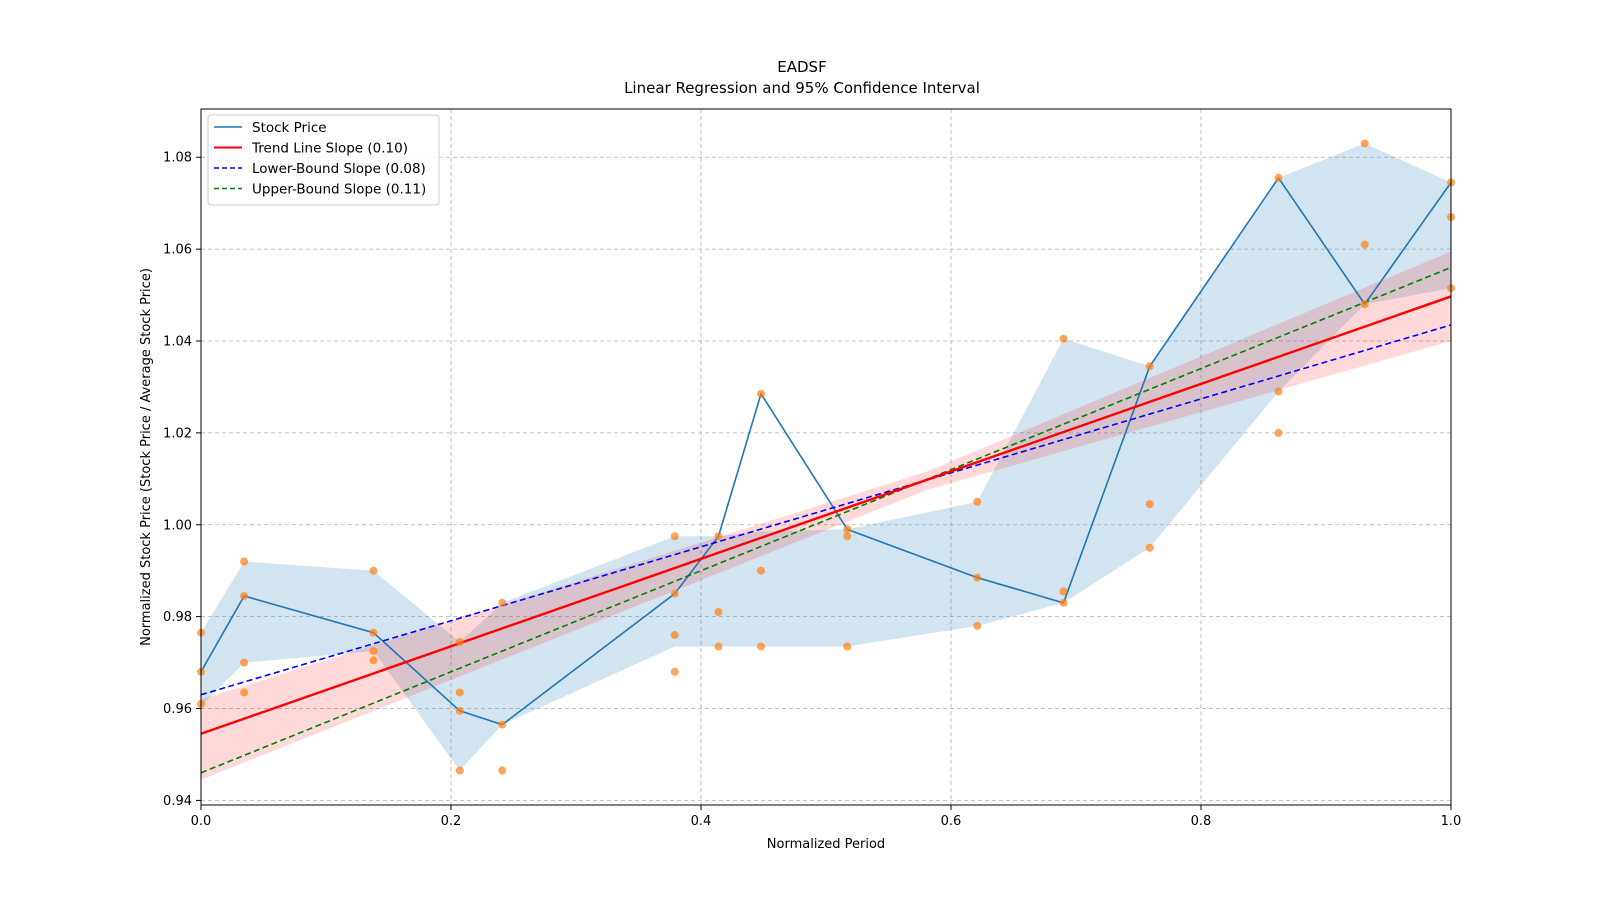  What do you see at coordinates (177, 158) in the screenshot?
I see `y-tick-label: 1.08` at bounding box center [177, 158].